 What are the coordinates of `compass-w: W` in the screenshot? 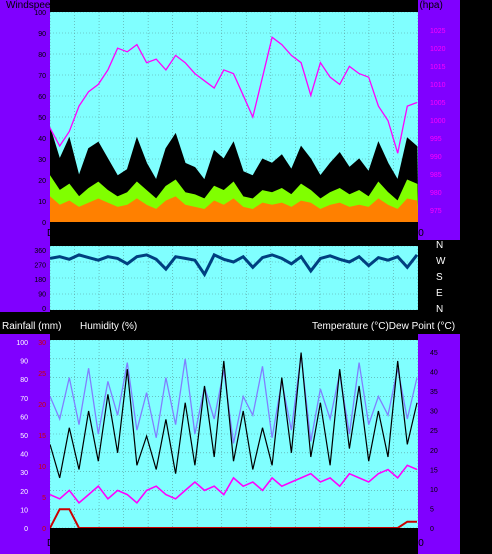 It's located at (441, 261).